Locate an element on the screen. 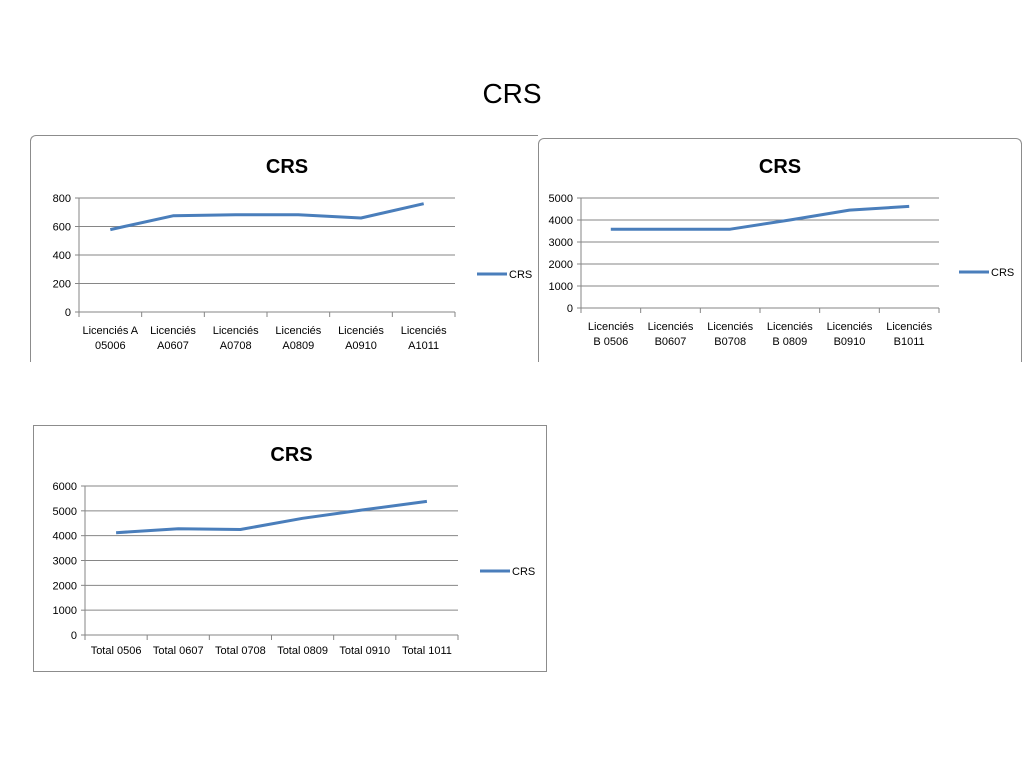 The image size is (1024, 768). x-tick-label: Total 0607 is located at coordinates (178, 651).